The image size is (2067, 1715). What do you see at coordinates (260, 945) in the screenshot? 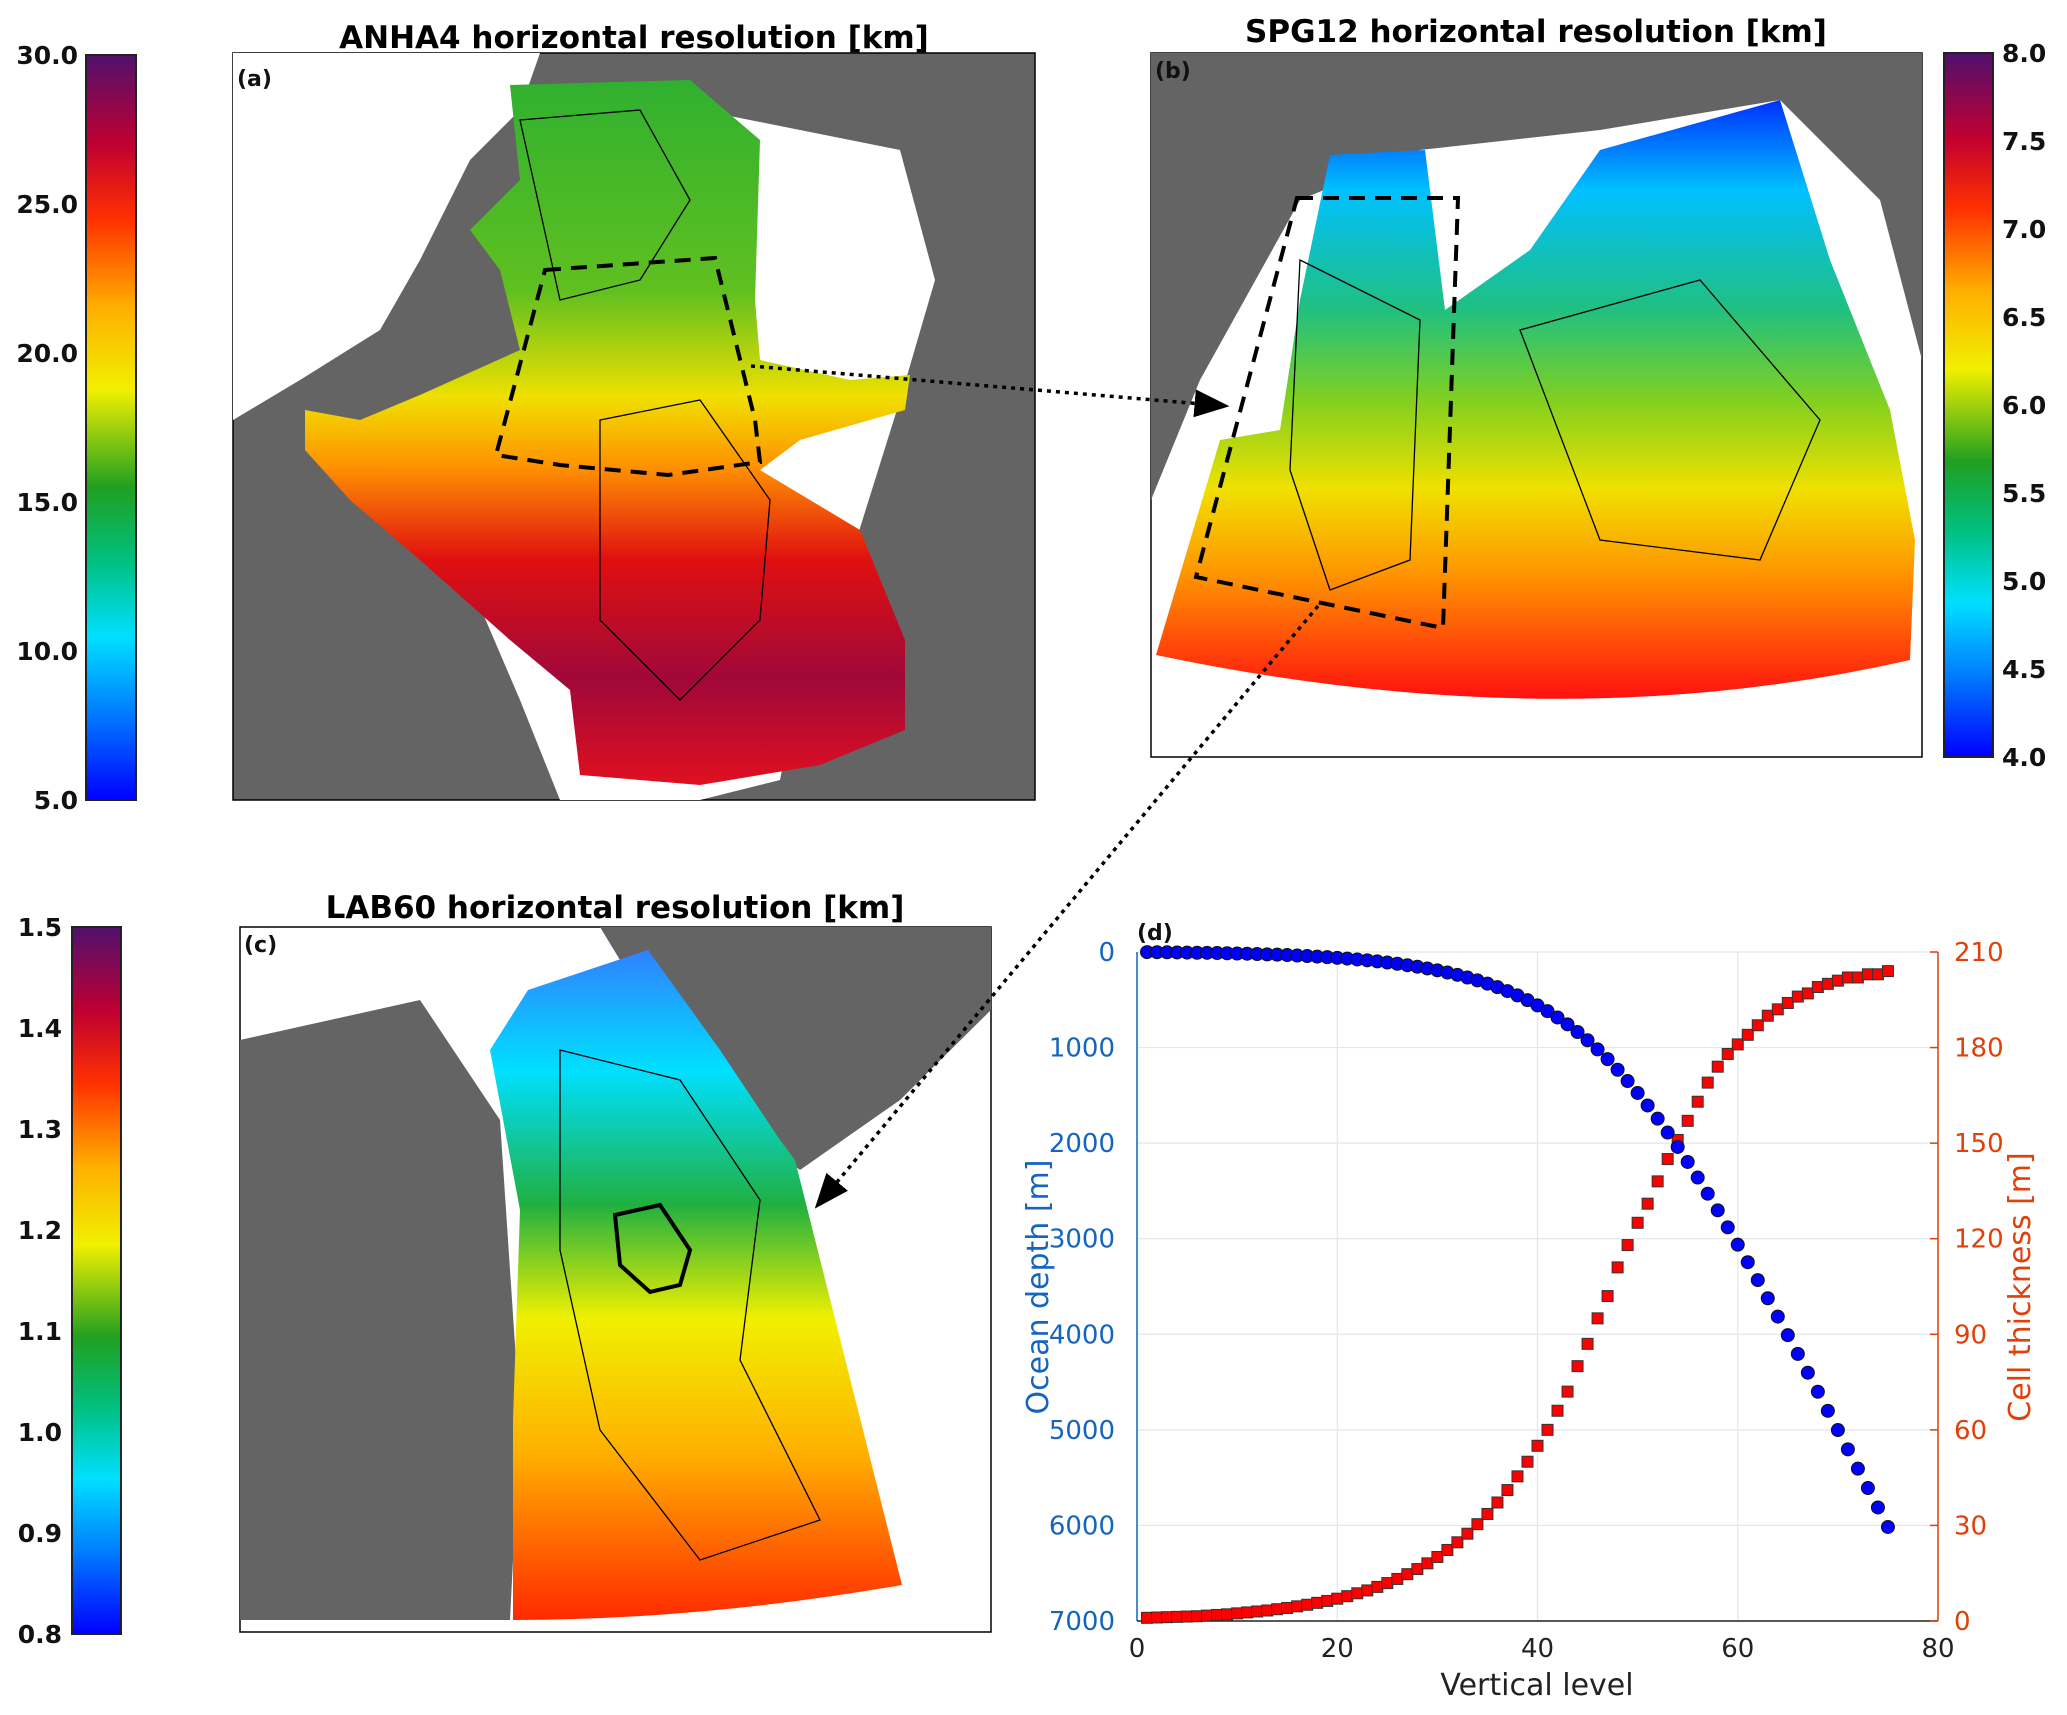
I see `panel-c-label: (c)` at bounding box center [260, 945].